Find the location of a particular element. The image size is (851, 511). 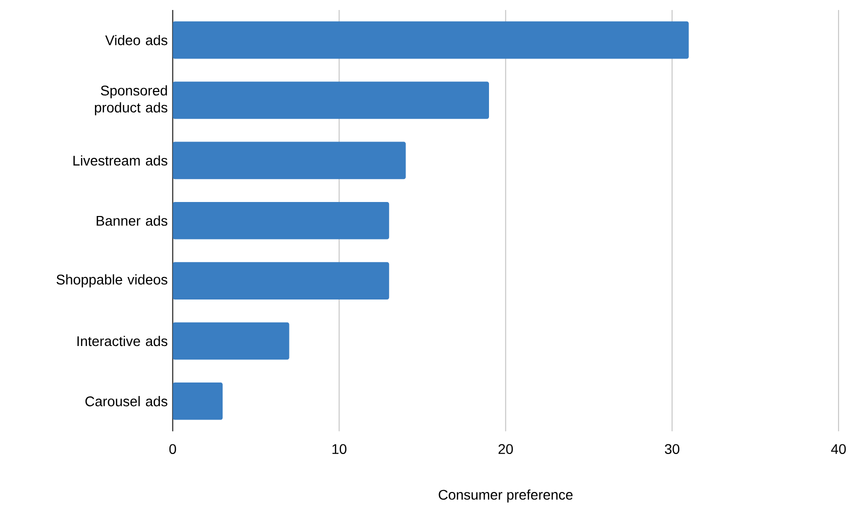

y-tick-label: Interactive ads is located at coordinates (122, 341).